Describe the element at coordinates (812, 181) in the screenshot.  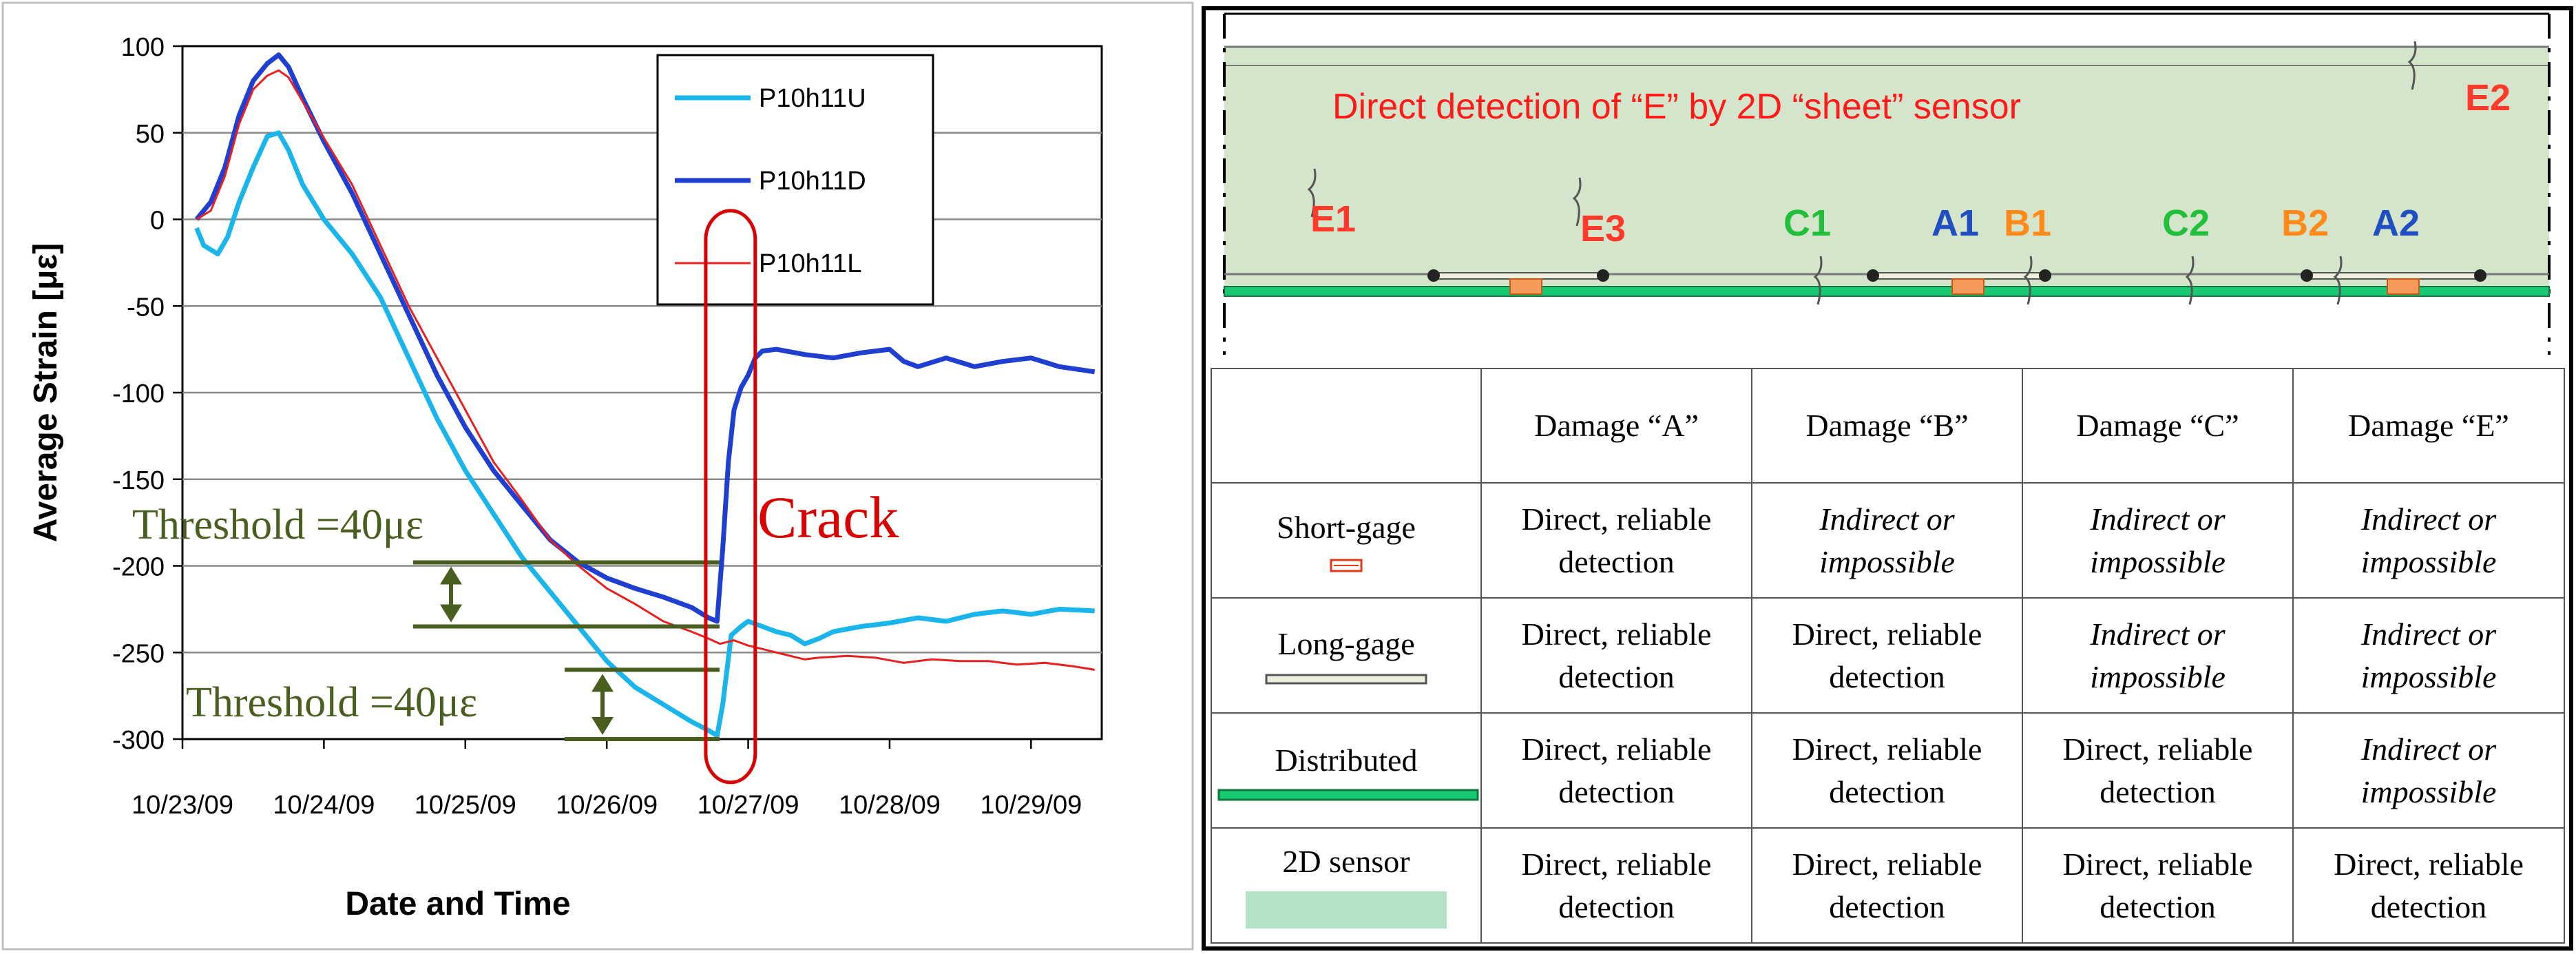
I see `legend-label: P10h11D` at that location.